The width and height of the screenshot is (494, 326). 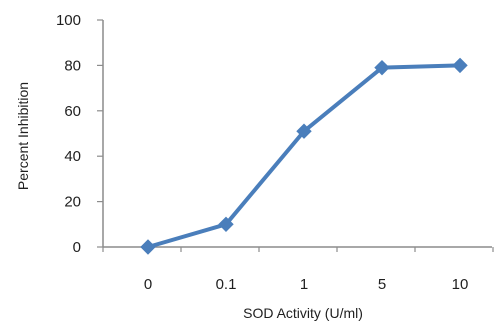 What do you see at coordinates (77, 247) in the screenshot?
I see `y-axis-tick-label: 0` at bounding box center [77, 247].